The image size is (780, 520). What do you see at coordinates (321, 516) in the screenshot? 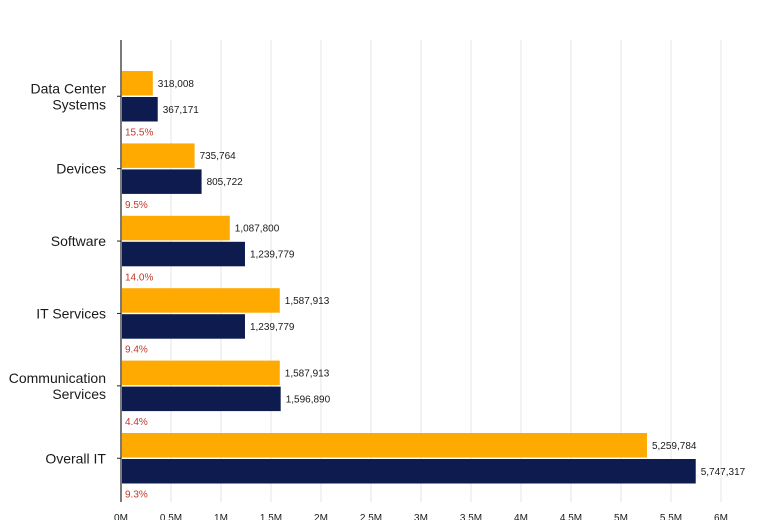
I see `x-tick-label: 2M` at bounding box center [321, 516].